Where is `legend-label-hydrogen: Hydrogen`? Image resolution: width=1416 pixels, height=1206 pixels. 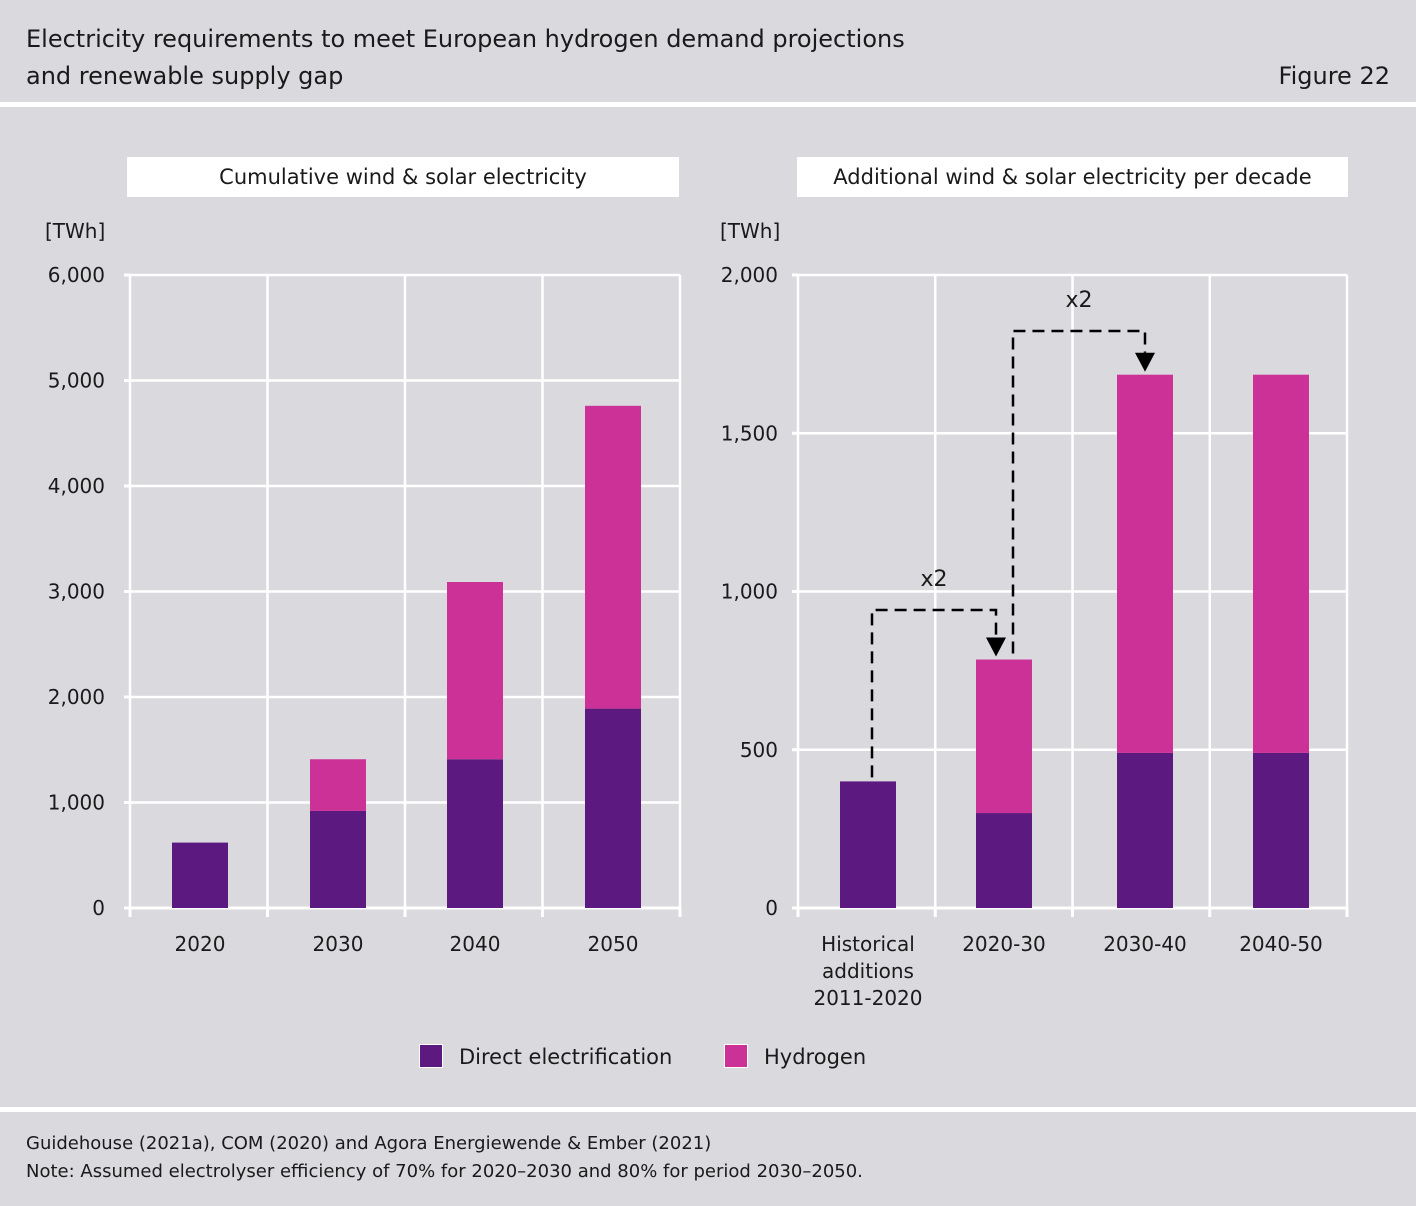 legend-label-hydrogen: Hydrogen is located at coordinates (815, 1057).